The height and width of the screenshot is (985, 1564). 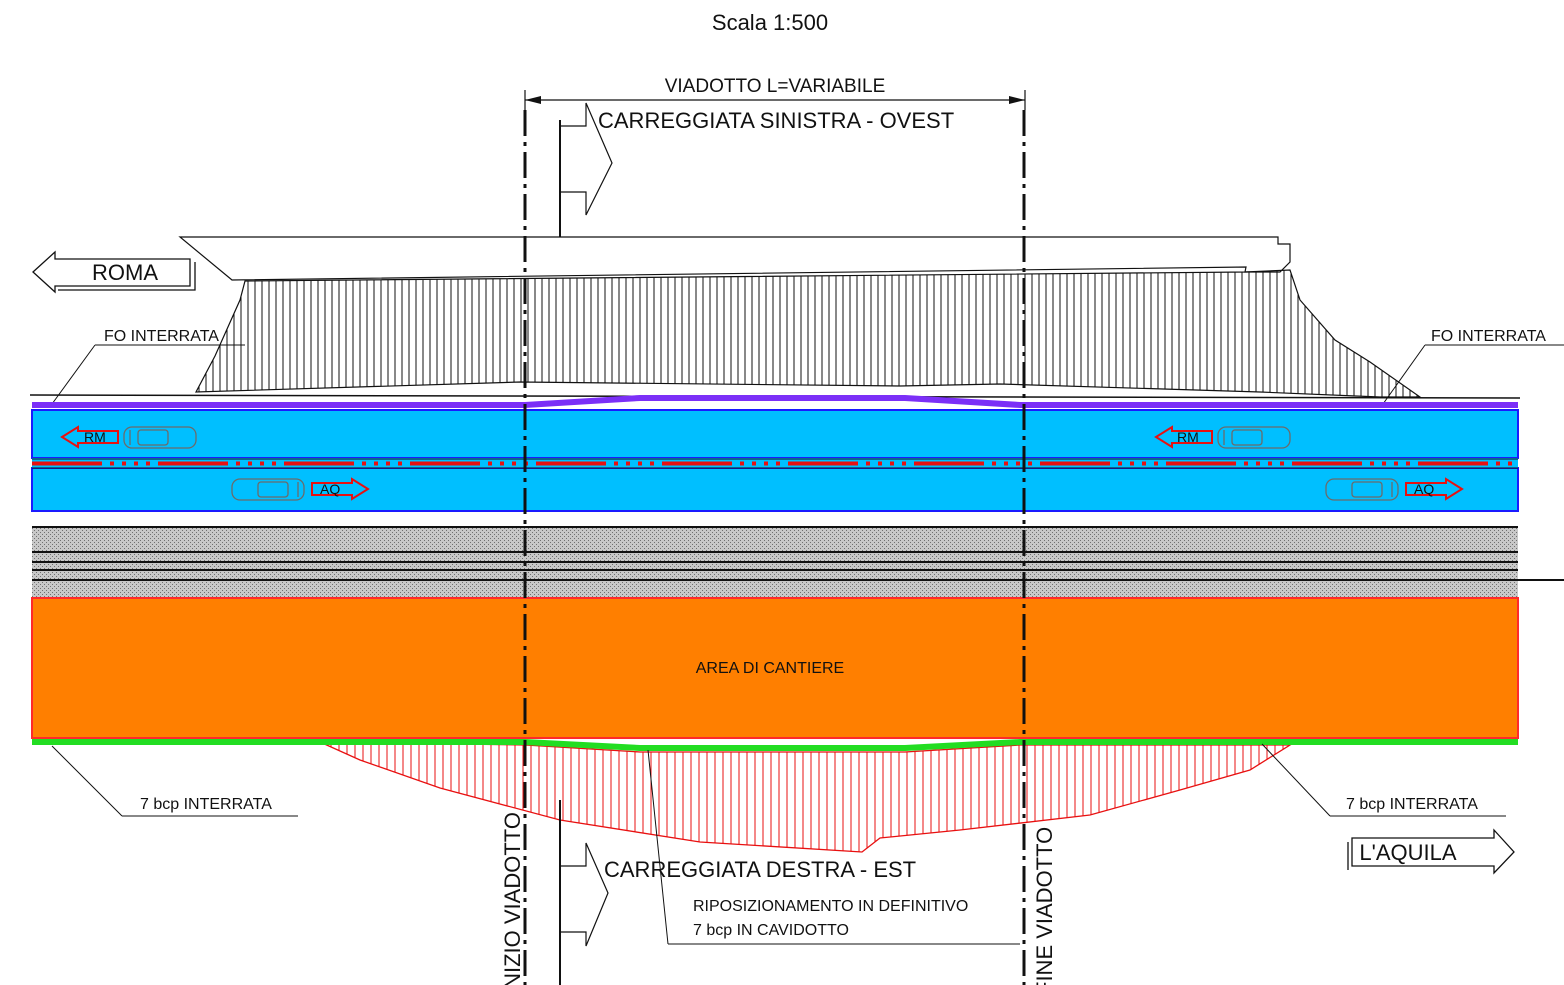 What do you see at coordinates (760, 869) in the screenshot?
I see `carriageway-east-label: CARREGGIATA DESTRA - EST` at bounding box center [760, 869].